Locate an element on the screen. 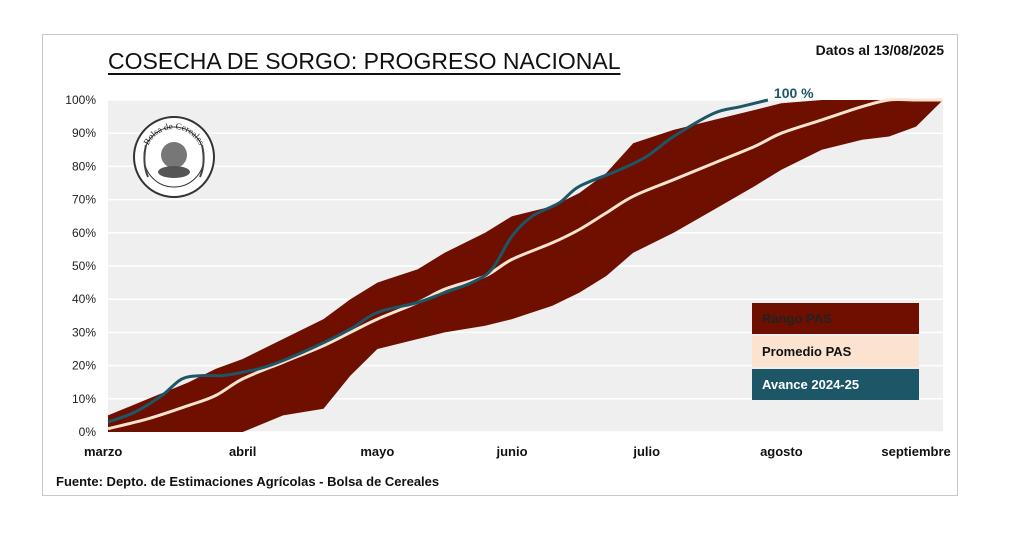 Image resolution: width=1024 pixels, height=538 pixels. legend-item-progress: Avance 2024-25 is located at coordinates (835, 384).